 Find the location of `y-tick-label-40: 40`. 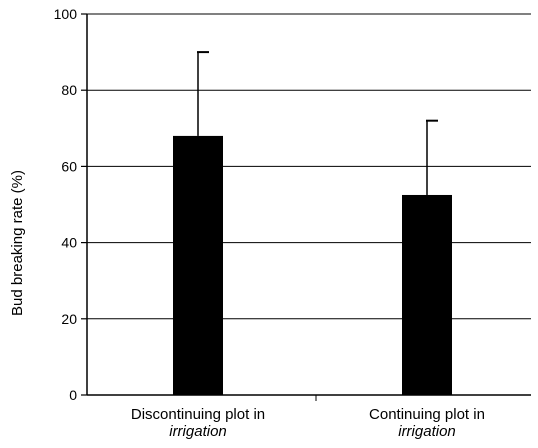

y-tick-label-40: 40 is located at coordinates (69, 243).